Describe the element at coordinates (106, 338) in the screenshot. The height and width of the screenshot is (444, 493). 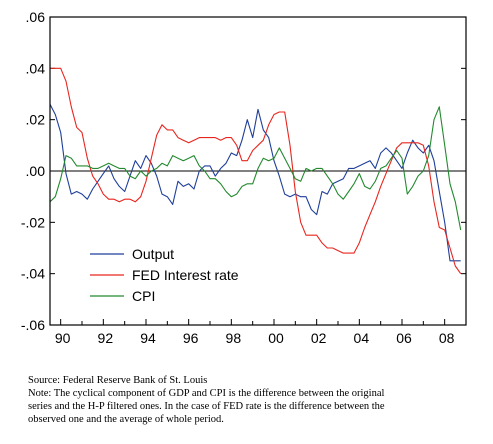
I see `x-tick-label: 92` at that location.